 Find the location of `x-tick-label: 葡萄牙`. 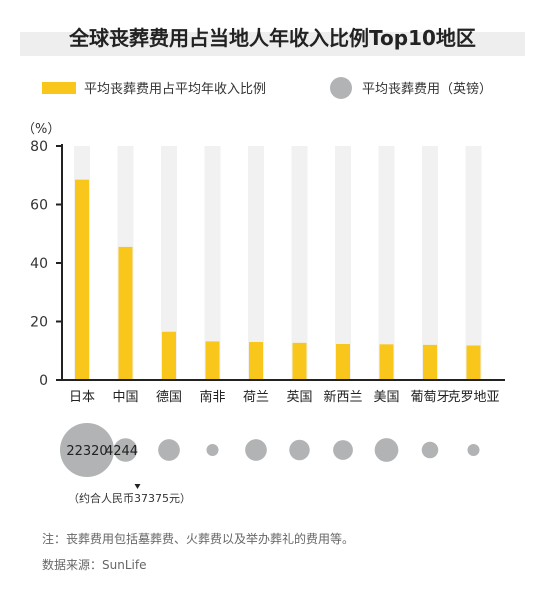

x-tick-label: 葡萄牙 is located at coordinates (429, 397).